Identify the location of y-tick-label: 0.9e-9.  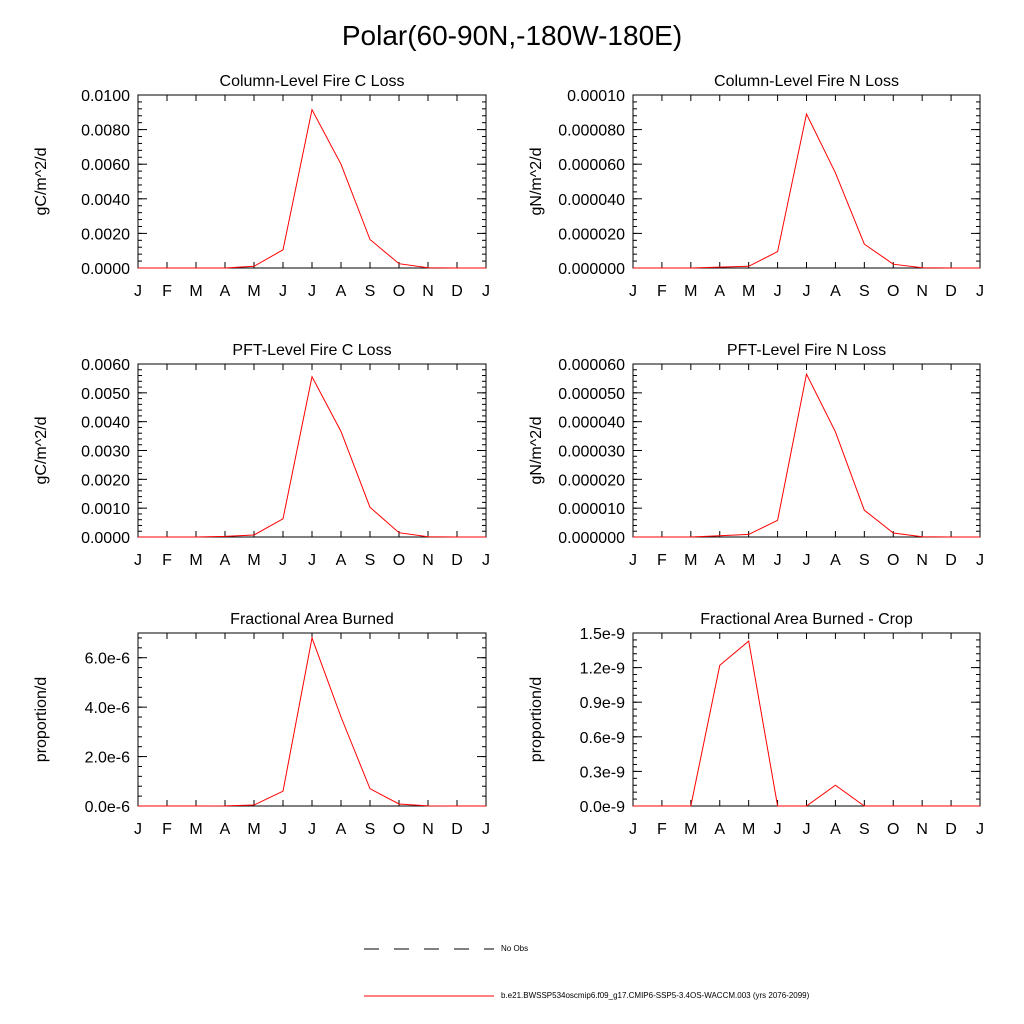
(602, 703).